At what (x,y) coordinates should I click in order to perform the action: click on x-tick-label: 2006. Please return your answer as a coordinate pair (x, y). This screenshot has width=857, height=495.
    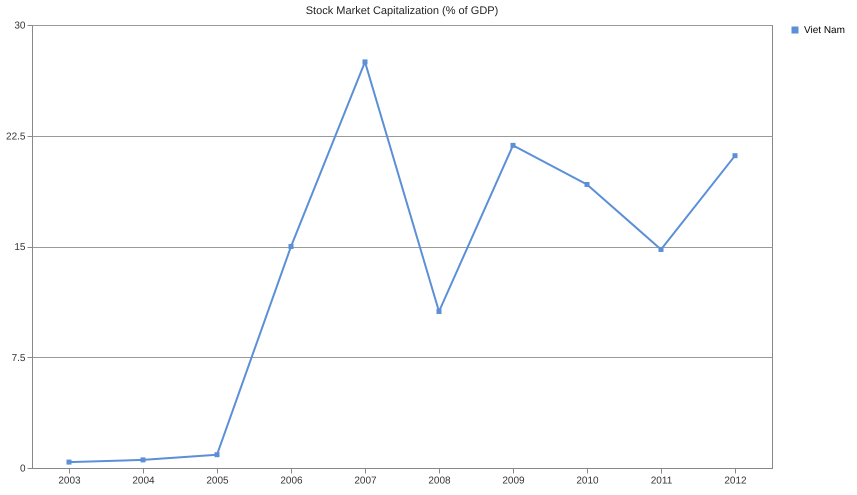
    Looking at the image, I should click on (292, 481).